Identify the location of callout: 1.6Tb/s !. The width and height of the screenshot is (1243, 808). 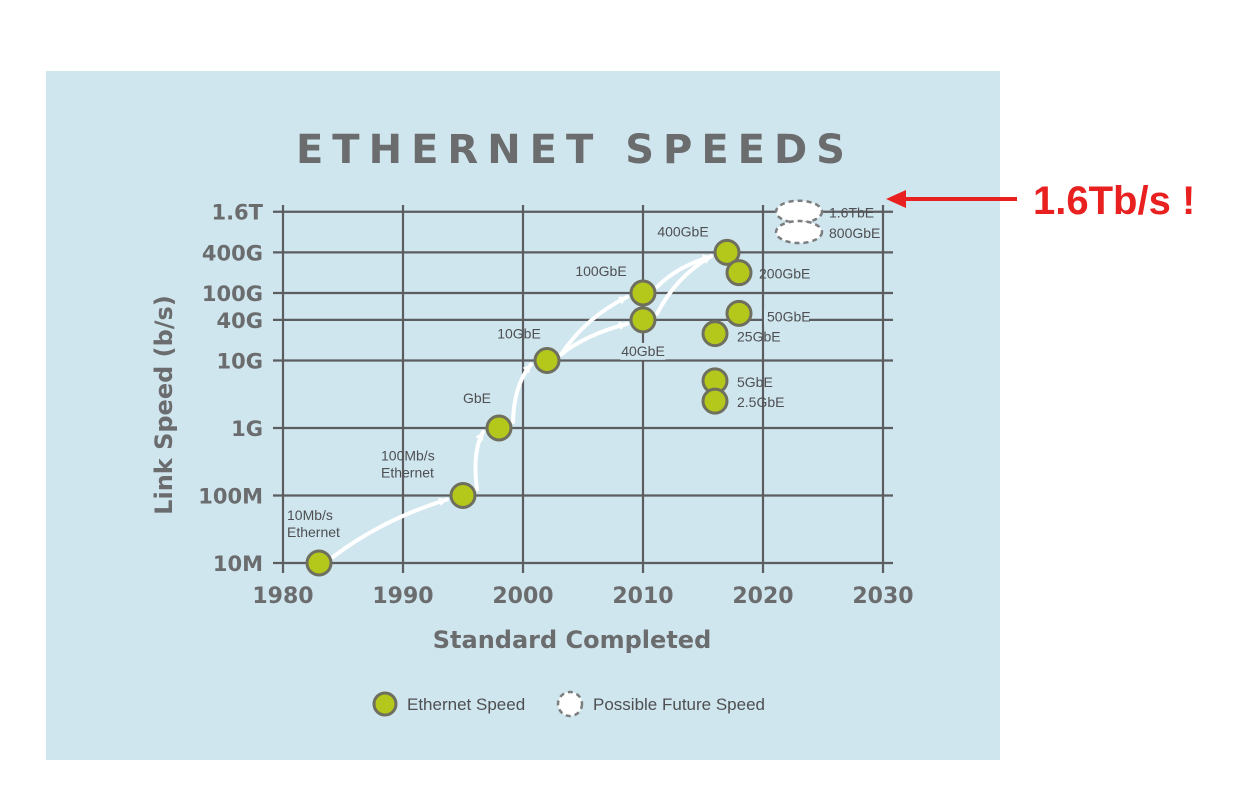
(1040, 201).